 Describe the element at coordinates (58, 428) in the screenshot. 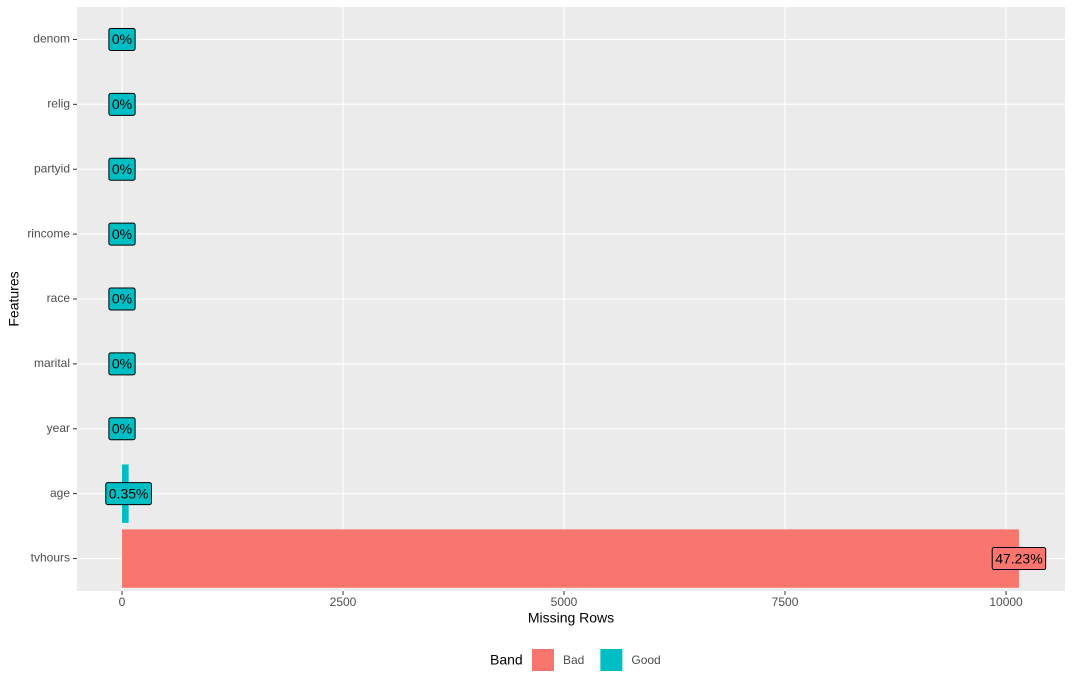

I see `y-tick-label: year` at that location.